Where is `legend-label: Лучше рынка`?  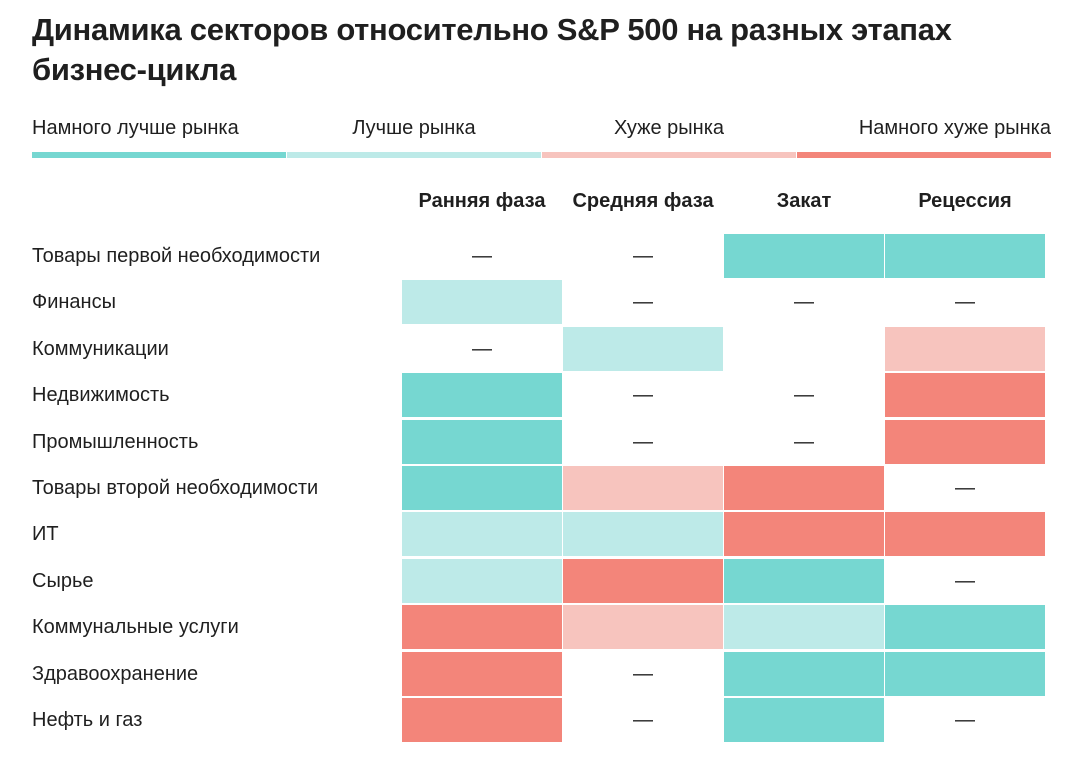
legend-label: Лучше рынка is located at coordinates (414, 128).